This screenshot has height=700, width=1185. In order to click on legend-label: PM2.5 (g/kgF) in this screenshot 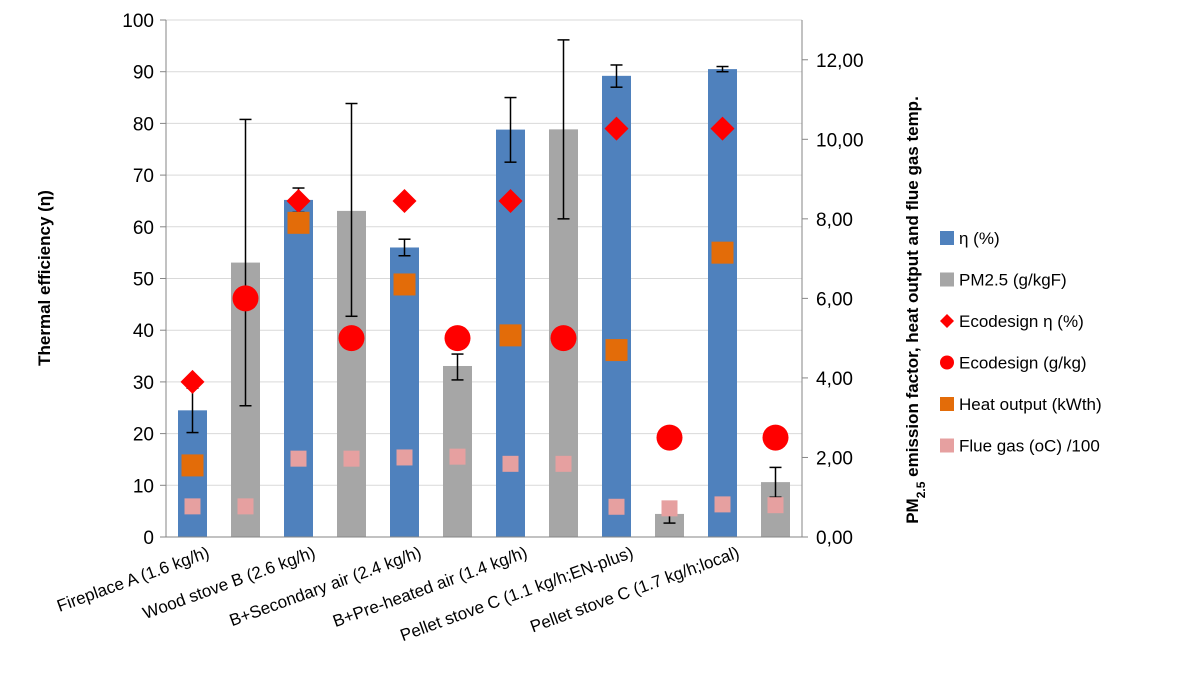, I will do `click(1013, 280)`.